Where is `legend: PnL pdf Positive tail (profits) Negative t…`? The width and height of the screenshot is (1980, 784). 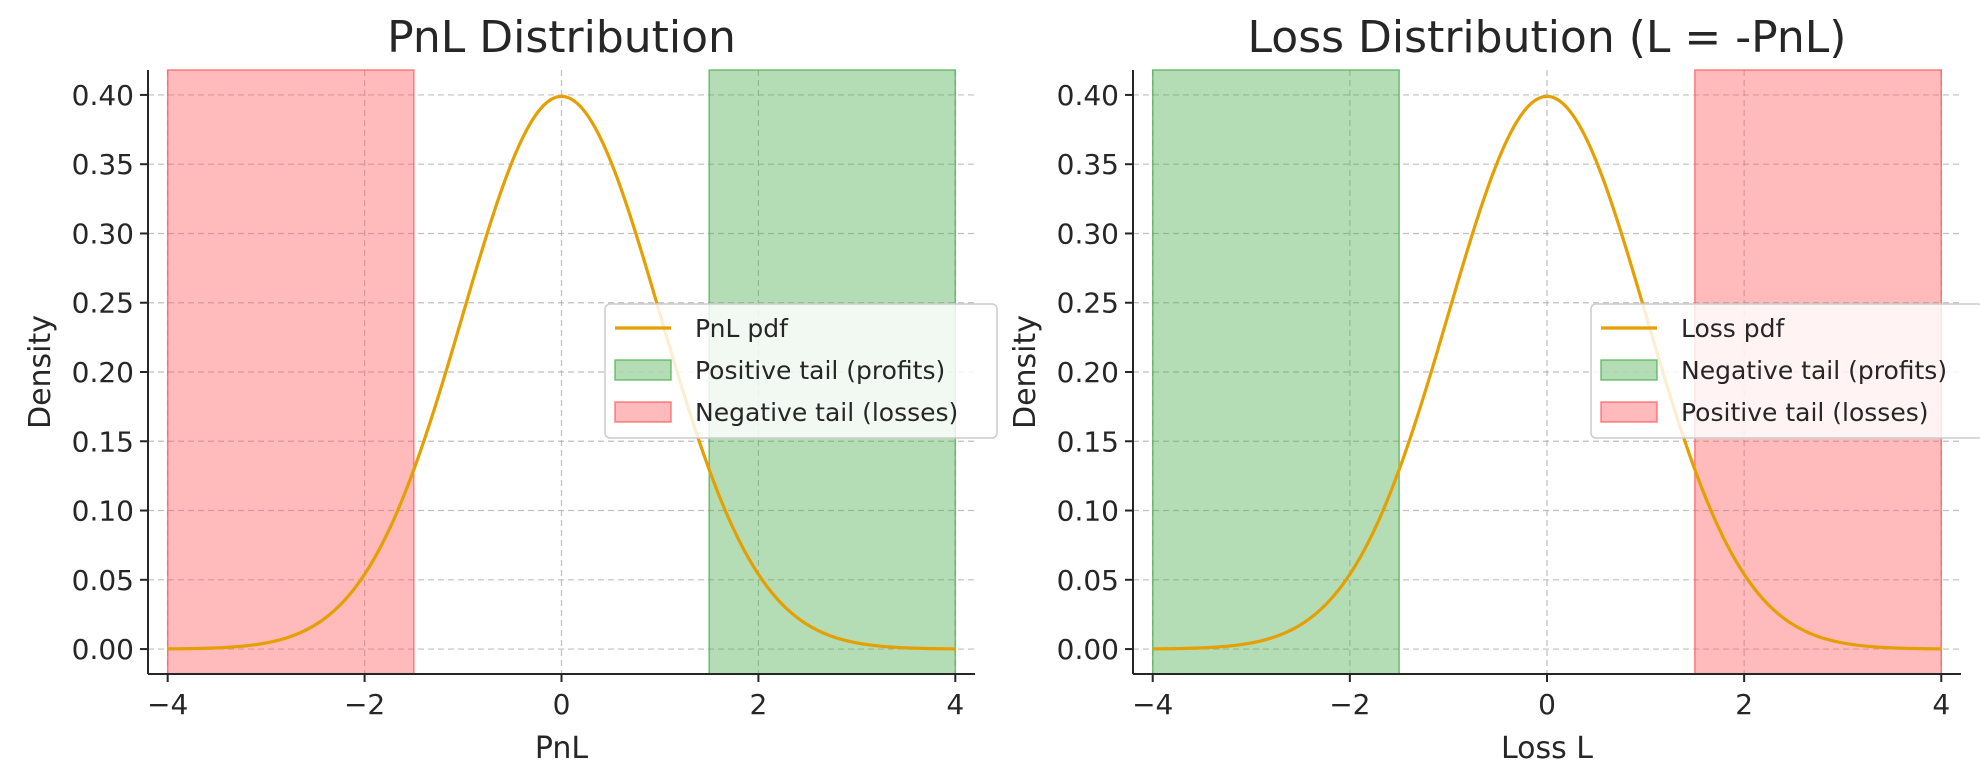
legend: PnL pdf Positive tail (profits) Negative t… is located at coordinates (801, 371).